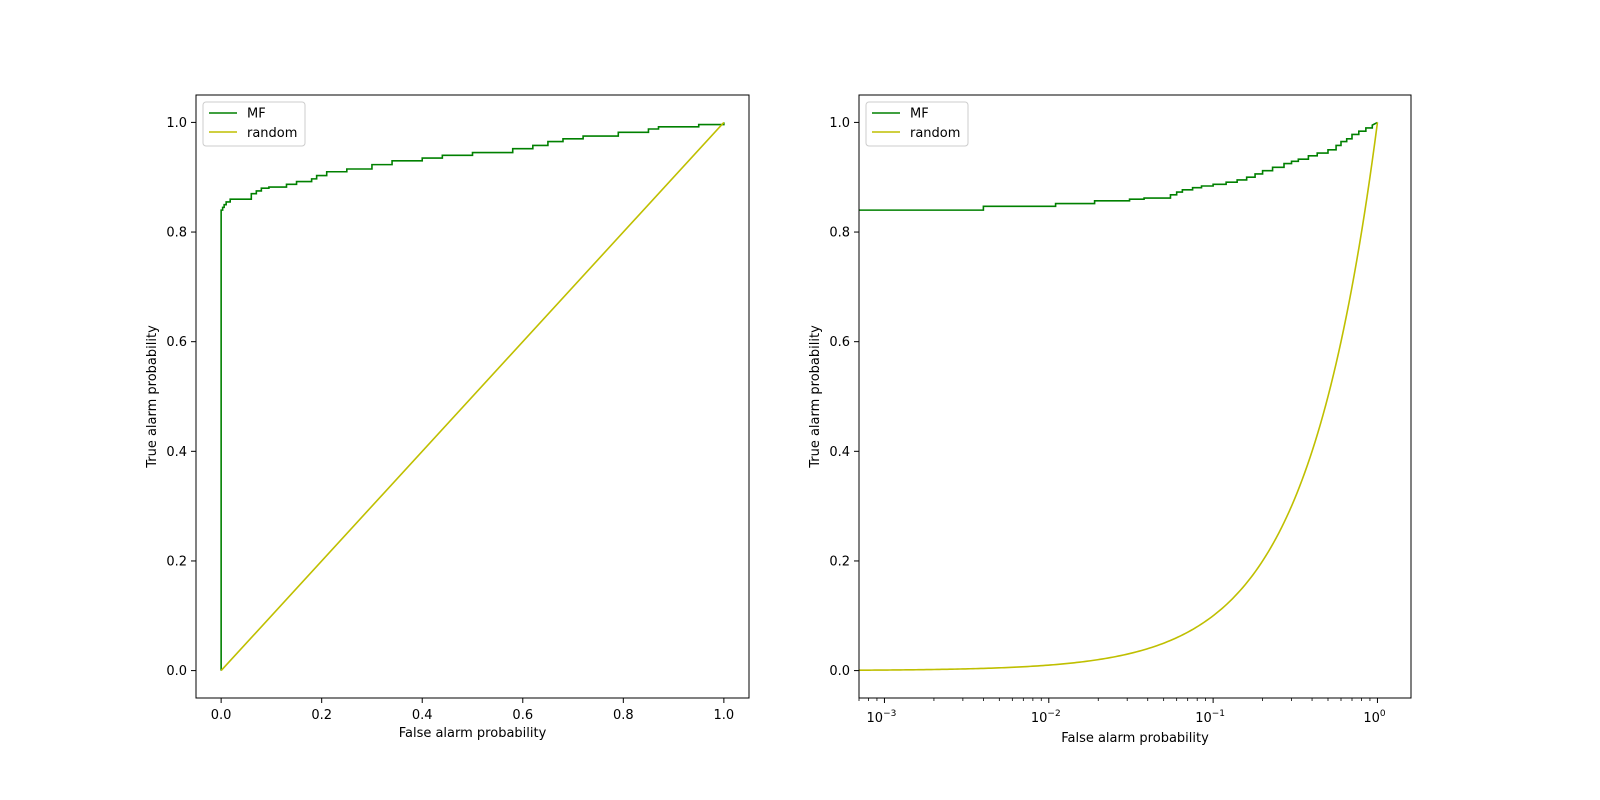 The height and width of the screenshot is (800, 1600). I want to click on left-y-tick-label: 0.0, so click(176, 671).